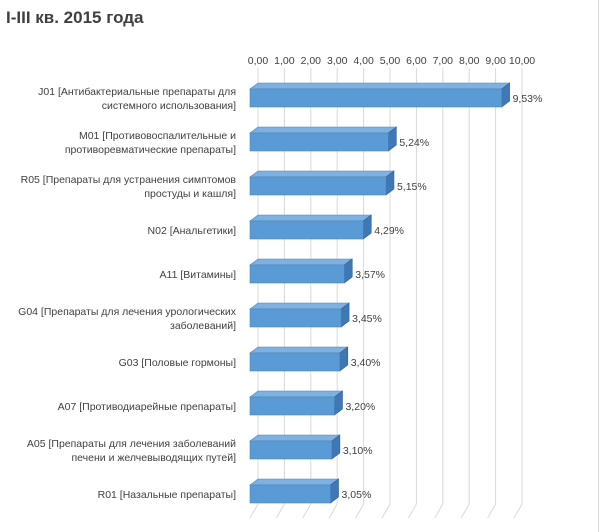  Describe the element at coordinates (137, 92) in the screenshot. I see `category-label: J01 [Антибактериальные препараты для` at that location.